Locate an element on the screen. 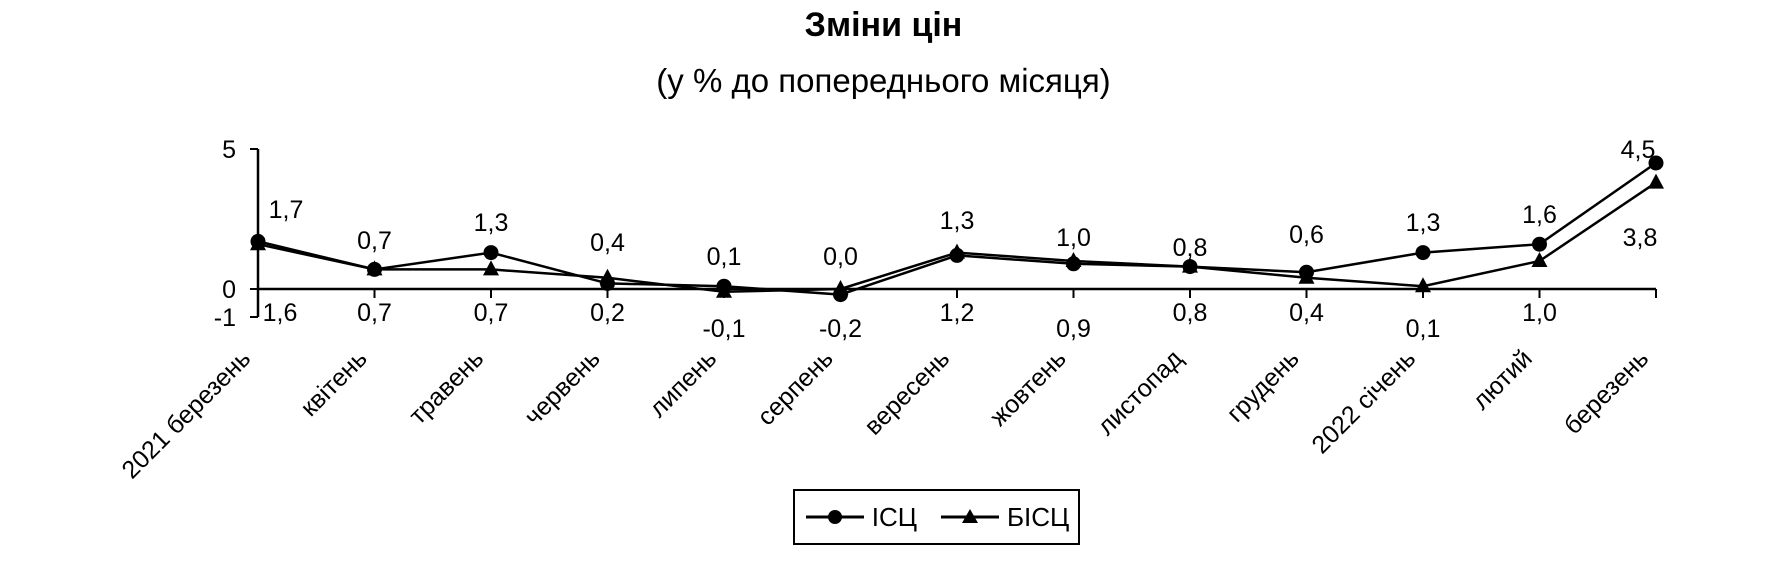 The image size is (1767, 566). data-label-bisc: 3,8 is located at coordinates (1640, 238).